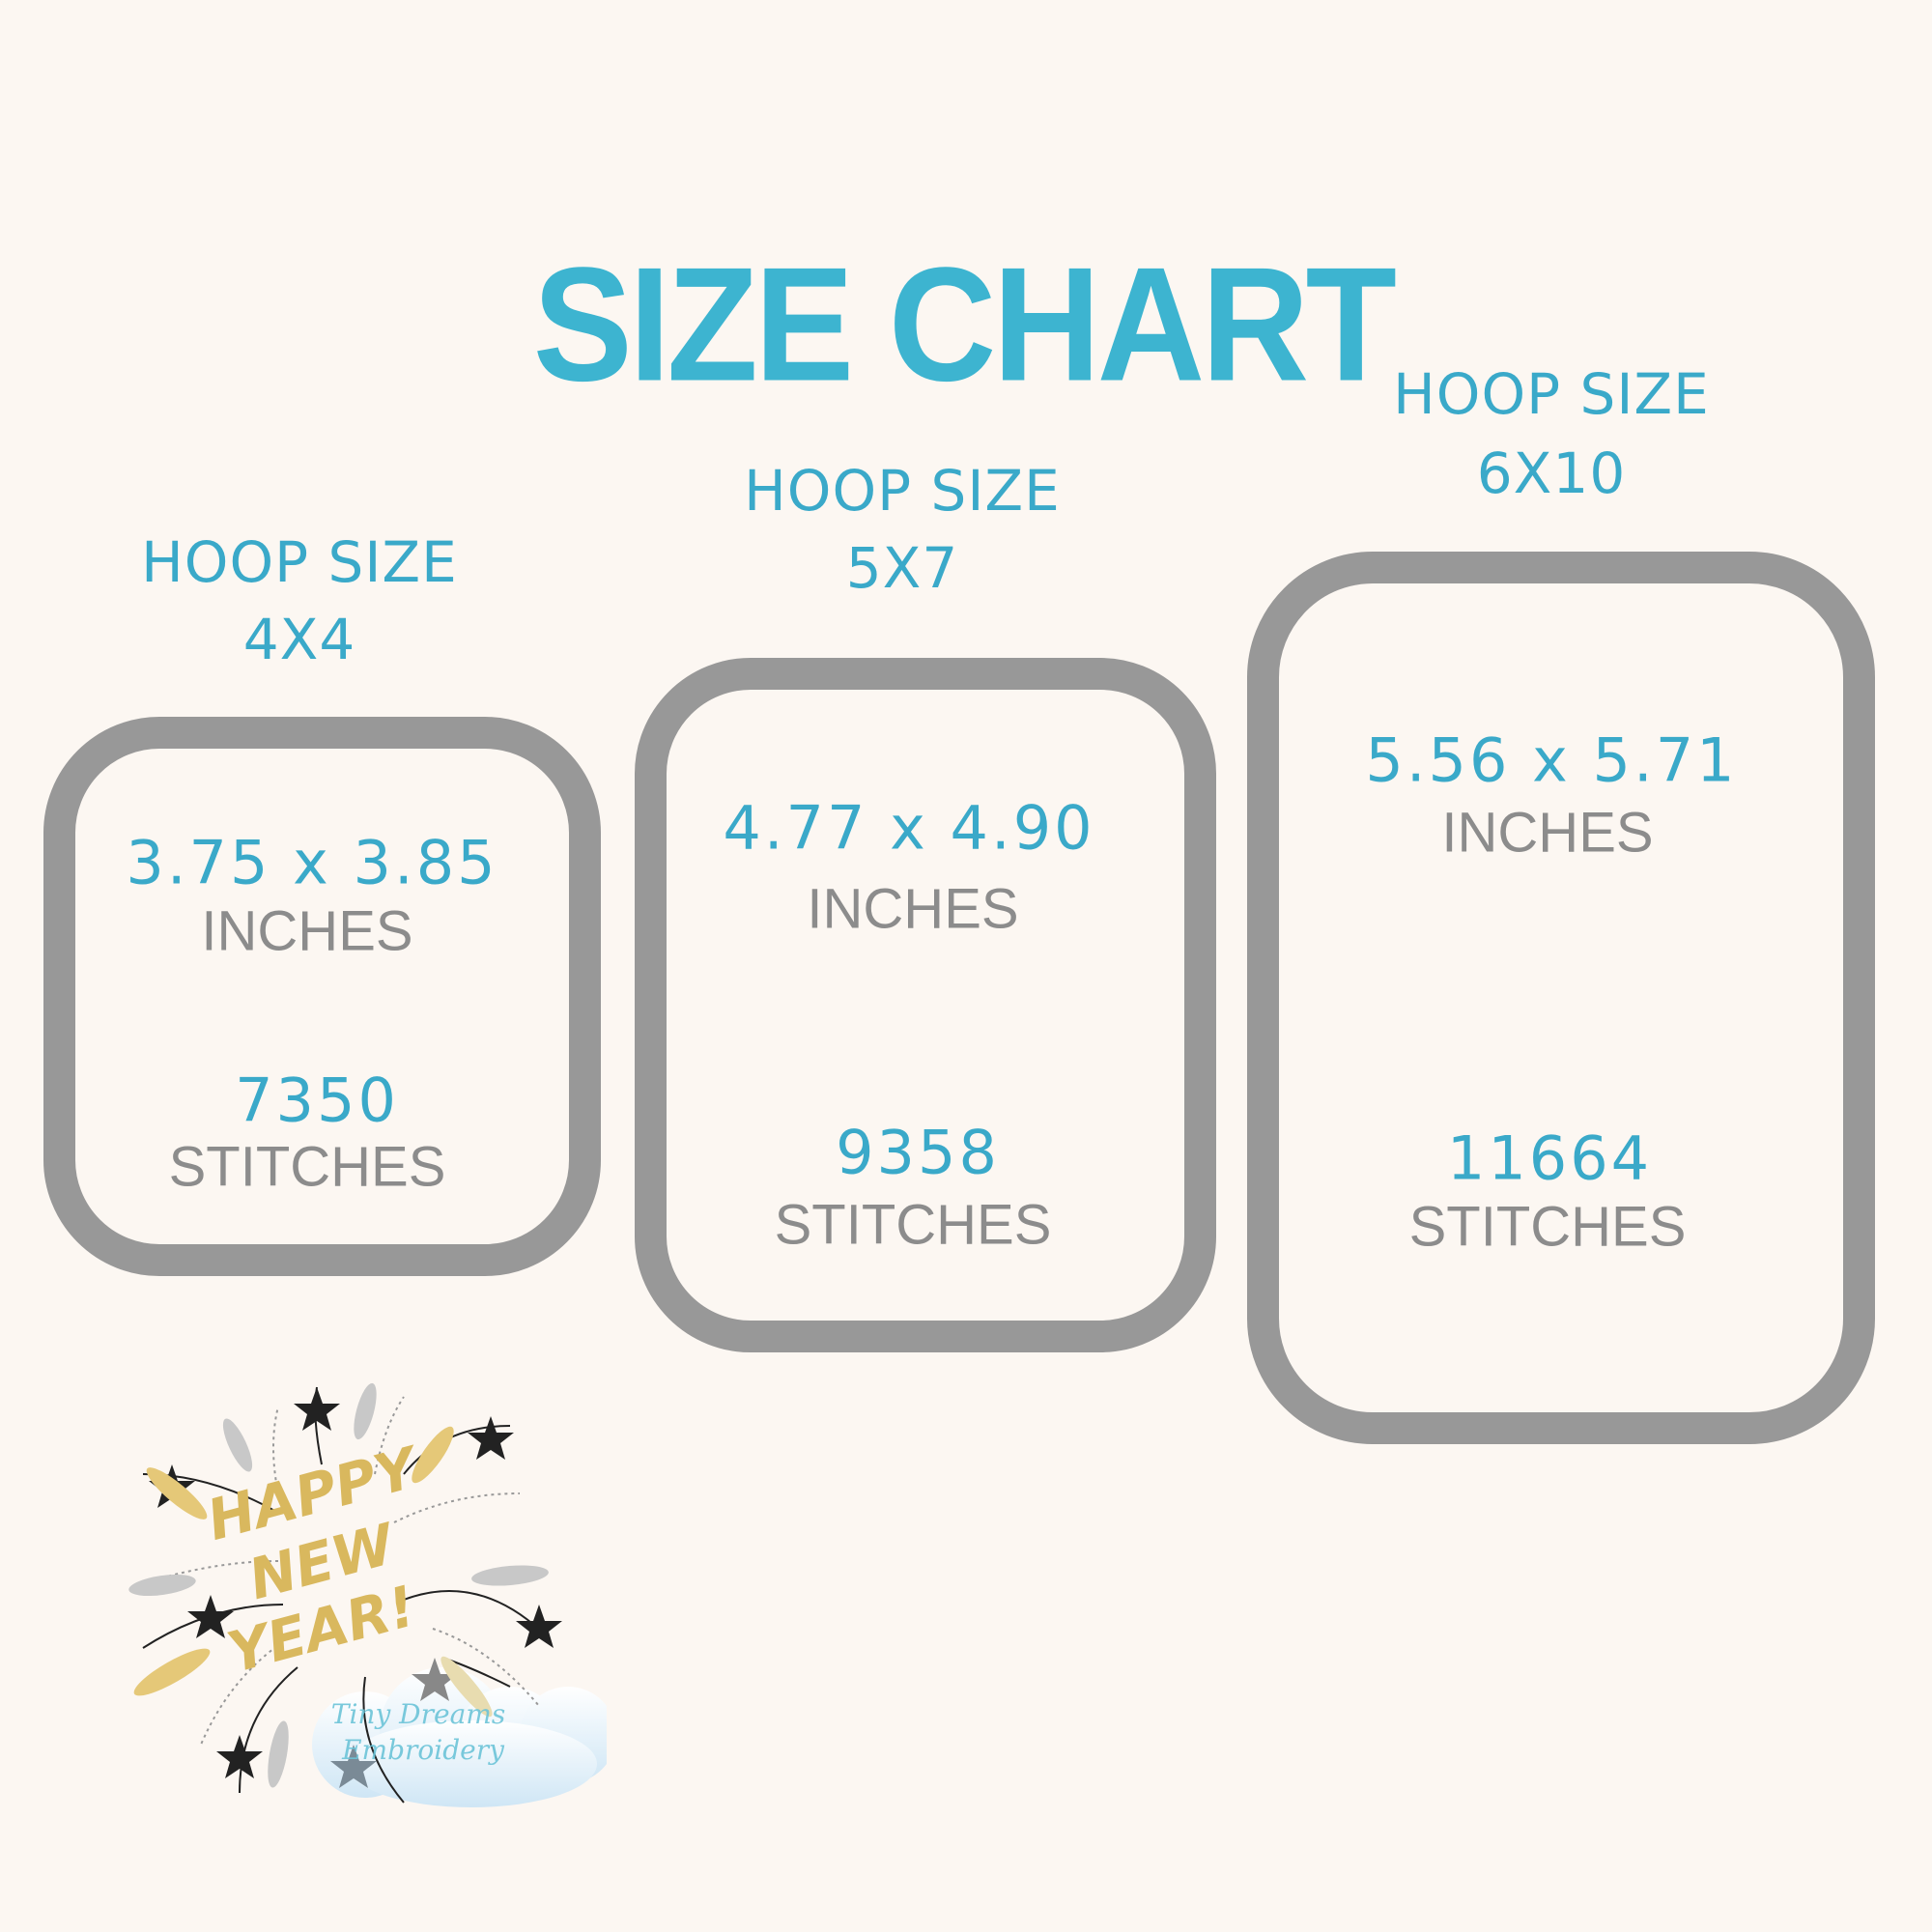  Describe the element at coordinates (346, 1571) in the screenshot. I see `dotted-lines` at that location.